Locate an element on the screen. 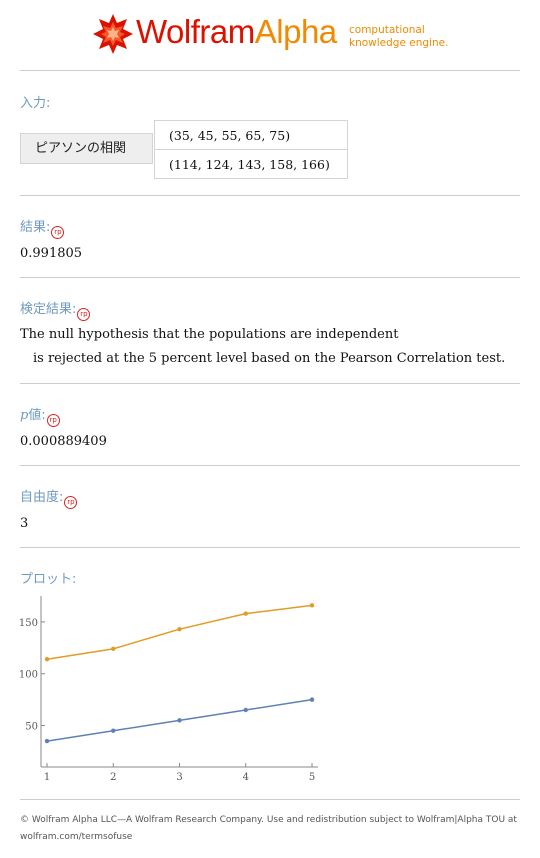 The width and height of the screenshot is (540, 858). y-tick-label: 50 is located at coordinates (31, 727).